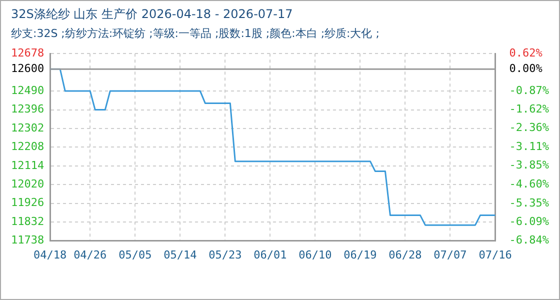  I want to click on y2-tick-label: -0.87%, so click(529, 90).